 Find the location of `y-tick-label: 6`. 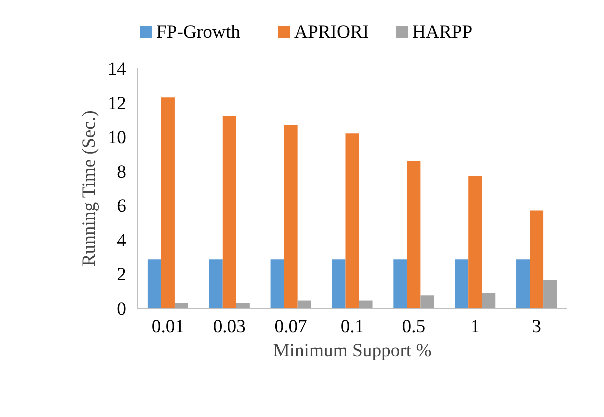

y-tick-label: 6 is located at coordinates (121, 207).